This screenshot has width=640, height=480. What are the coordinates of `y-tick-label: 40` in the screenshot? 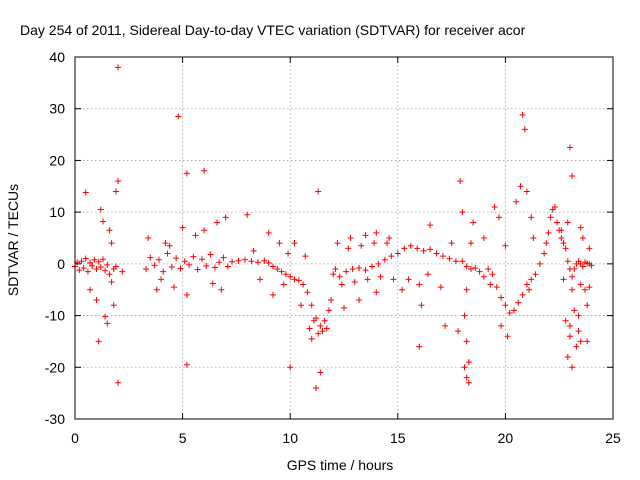 It's located at (57, 57).